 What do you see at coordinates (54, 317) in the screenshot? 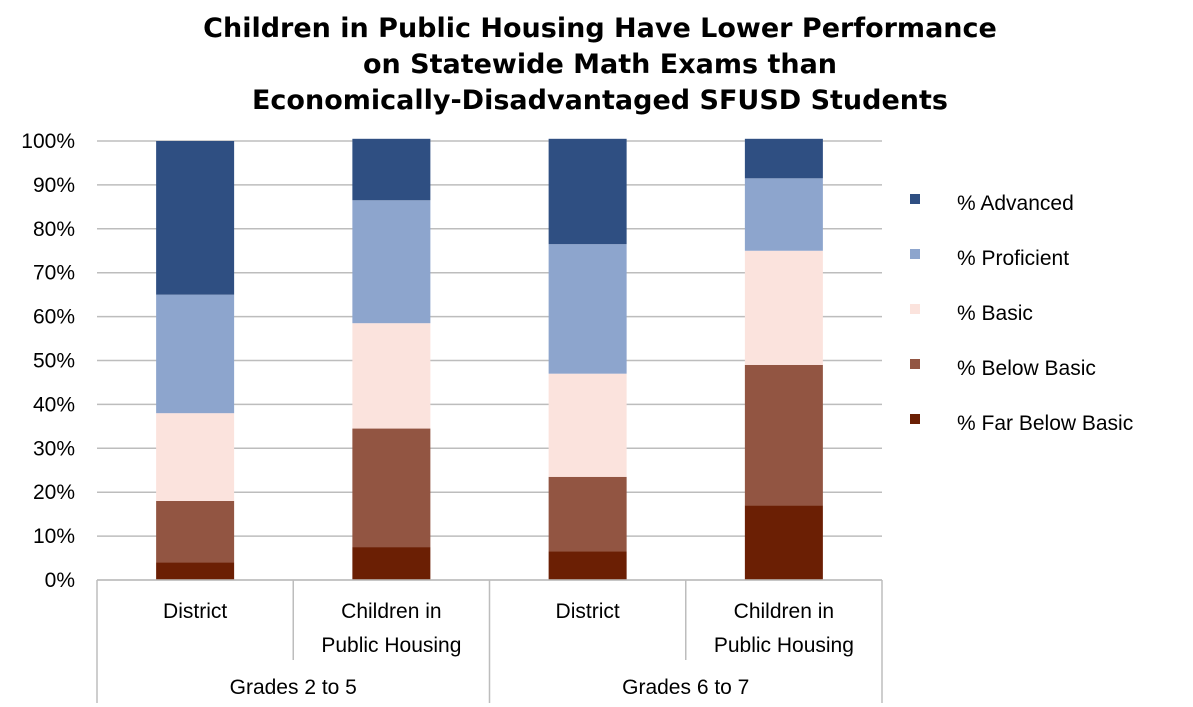
I see `y-tick-label: 60%` at bounding box center [54, 317].